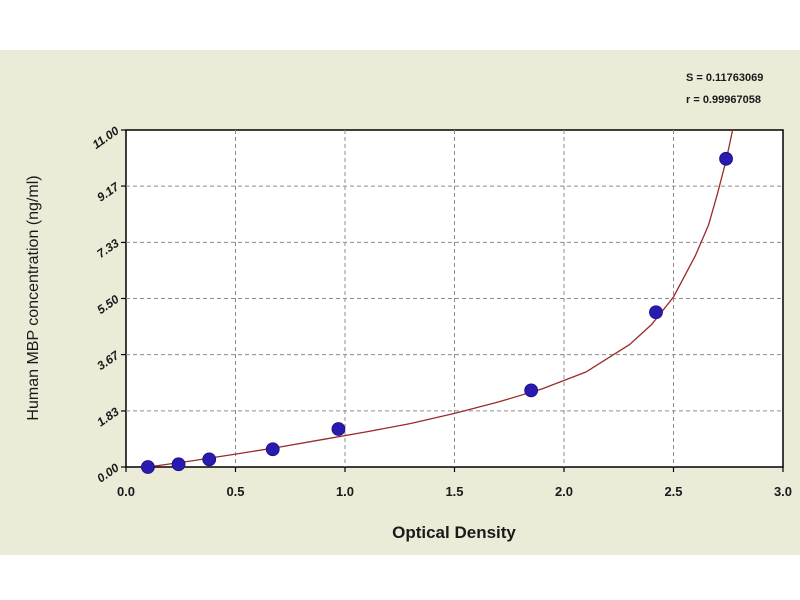 The image size is (800, 600). Describe the element at coordinates (673, 491) in the screenshot. I see `x-tick-label: 2.5` at that location.